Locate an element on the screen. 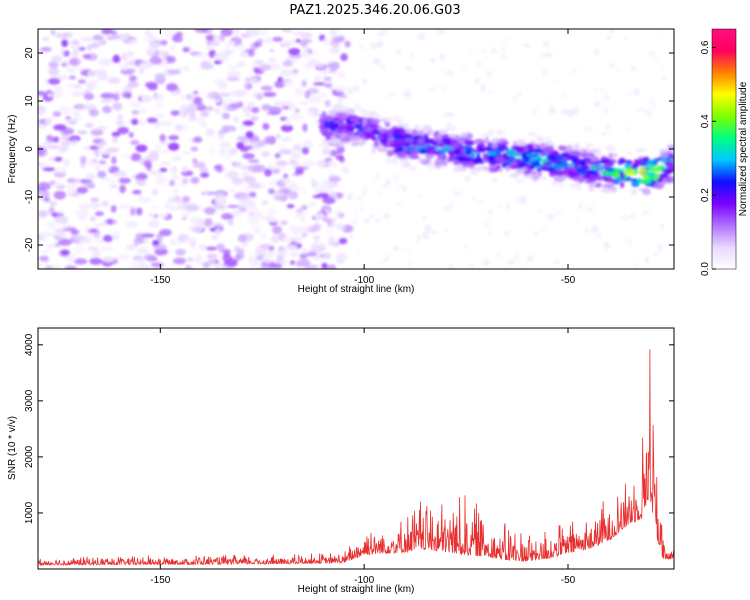  y-tick-label: 10 is located at coordinates (29, 101).